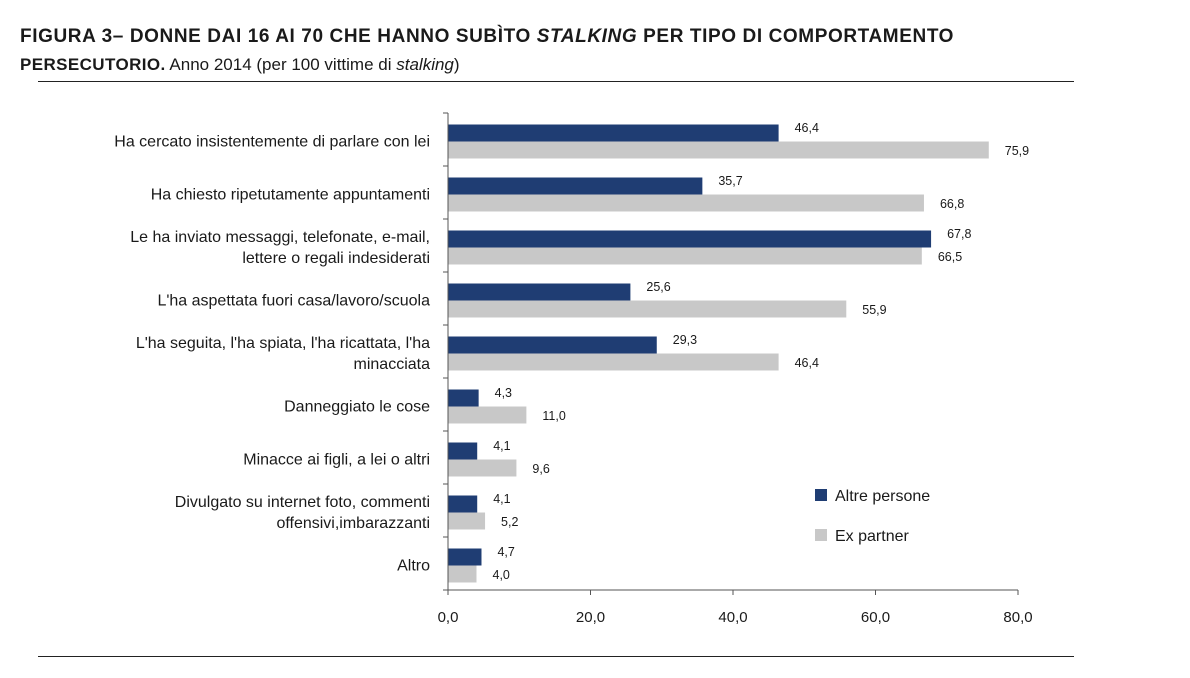 The height and width of the screenshot is (678, 1190). Describe the element at coordinates (509, 522) in the screenshot. I see `value-label-ex-partner-7: 5,2` at that location.